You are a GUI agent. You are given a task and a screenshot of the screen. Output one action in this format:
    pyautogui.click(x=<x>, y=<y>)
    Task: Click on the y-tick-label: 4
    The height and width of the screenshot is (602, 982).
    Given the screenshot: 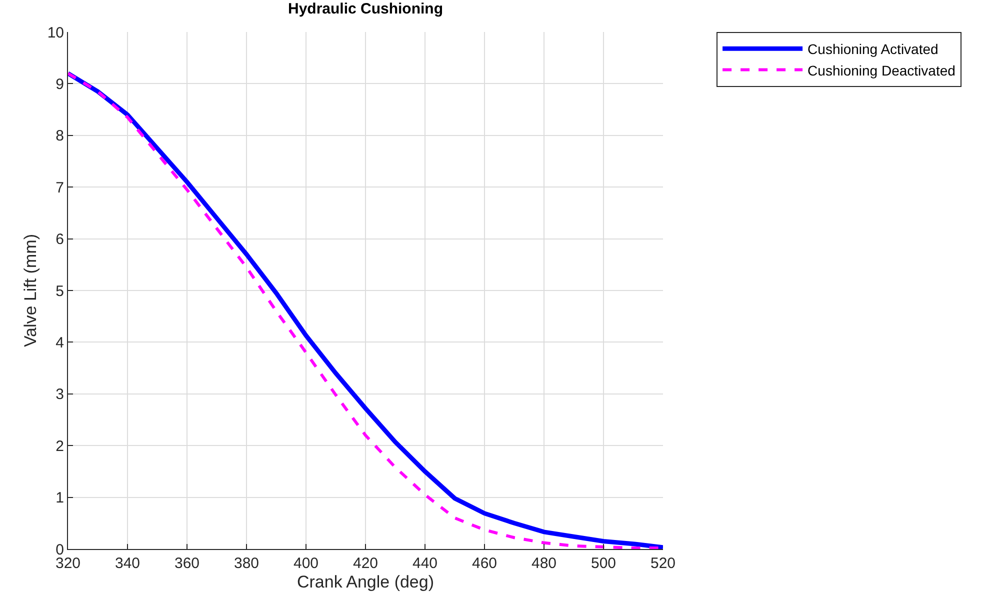 What is the action you would take?
    pyautogui.click(x=60, y=343)
    